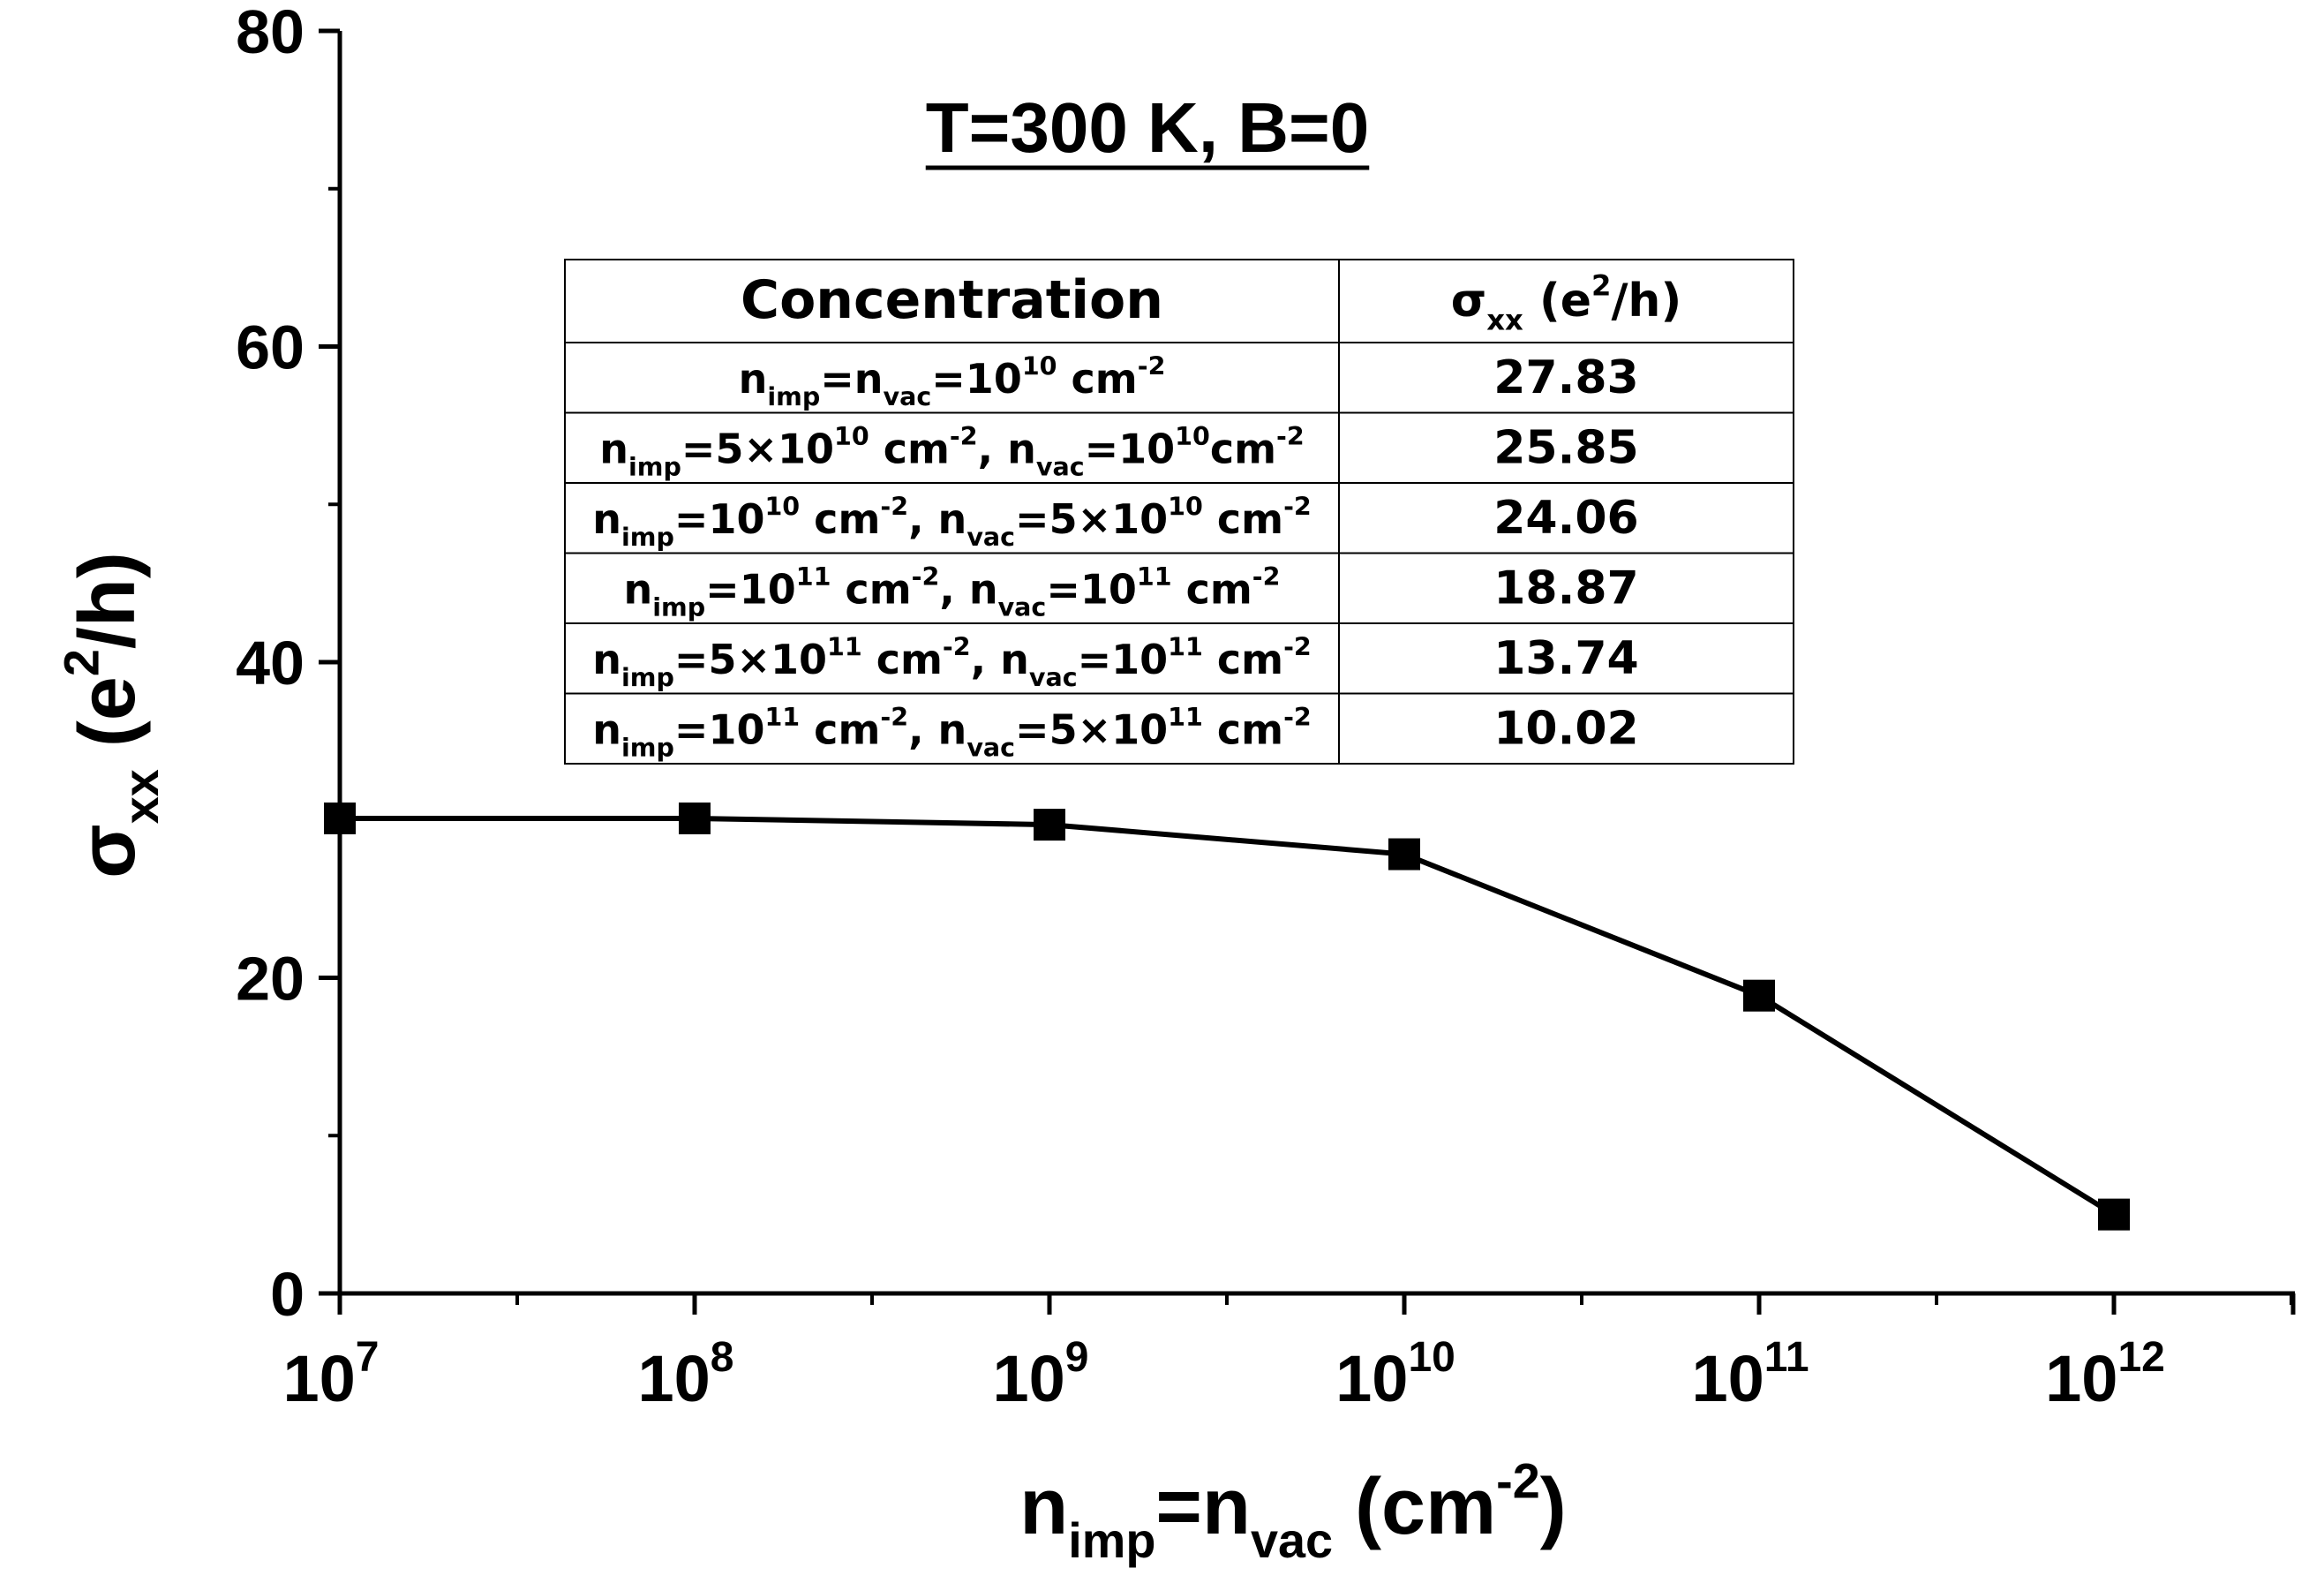 This screenshot has width=2324, height=1583. I want to click on x-tick-label: 10⁹, so click(1040, 1374).